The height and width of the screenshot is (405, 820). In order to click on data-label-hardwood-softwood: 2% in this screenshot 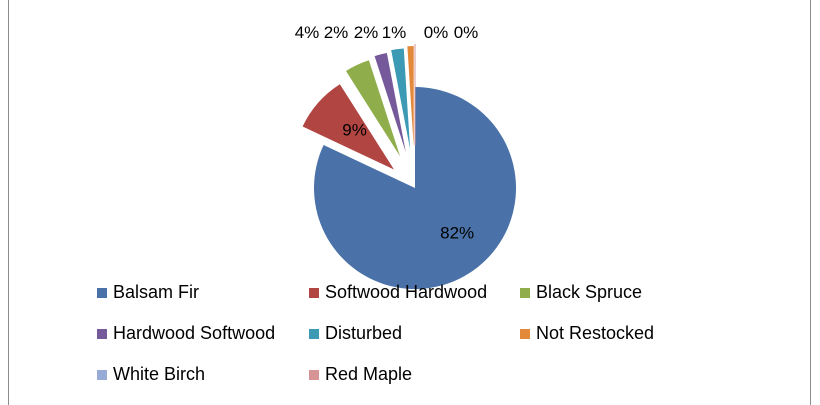, I will do `click(336, 32)`.